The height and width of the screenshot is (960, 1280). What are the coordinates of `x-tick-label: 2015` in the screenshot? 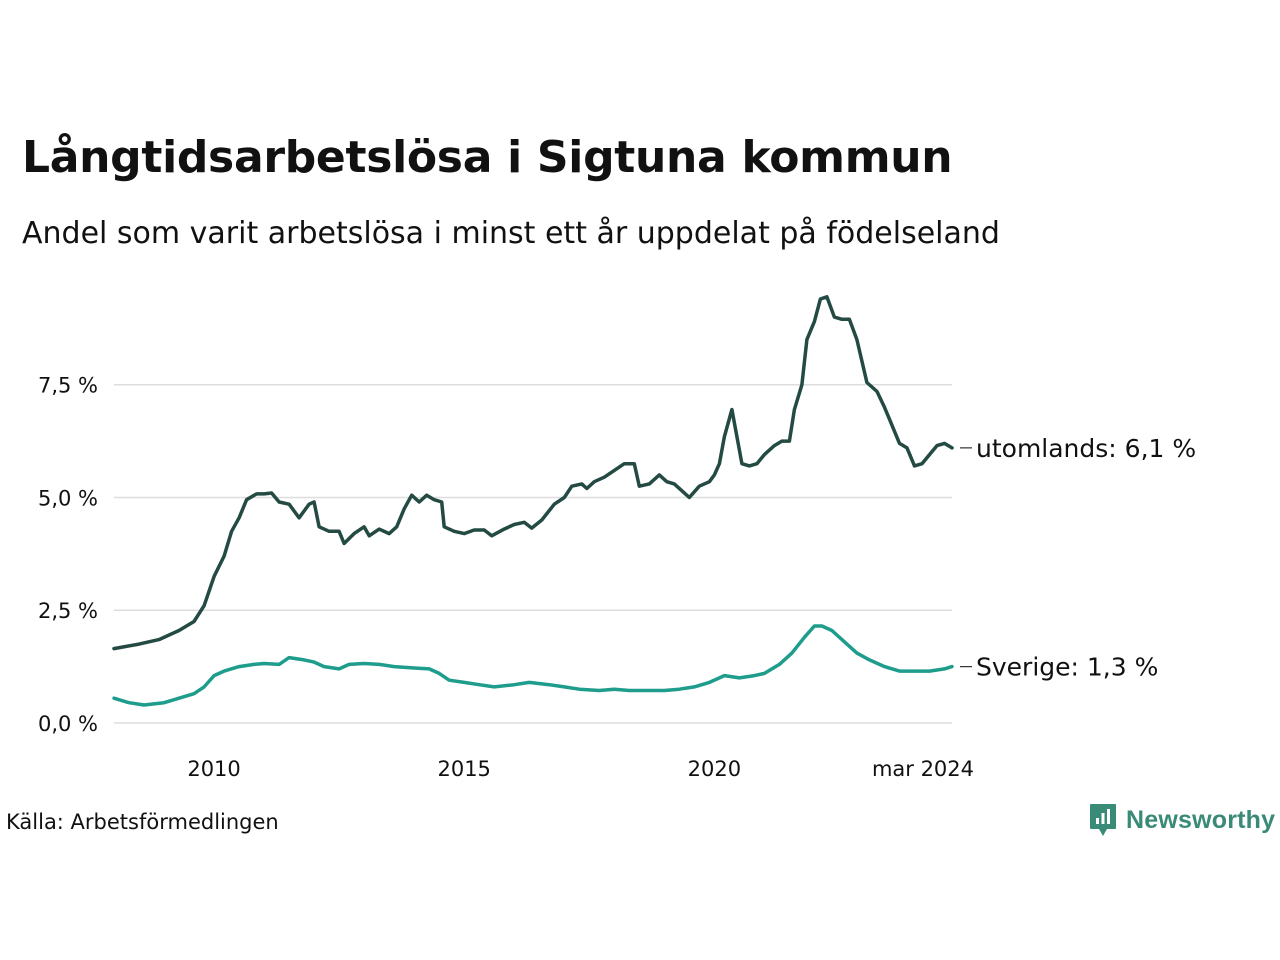 It's located at (463, 769).